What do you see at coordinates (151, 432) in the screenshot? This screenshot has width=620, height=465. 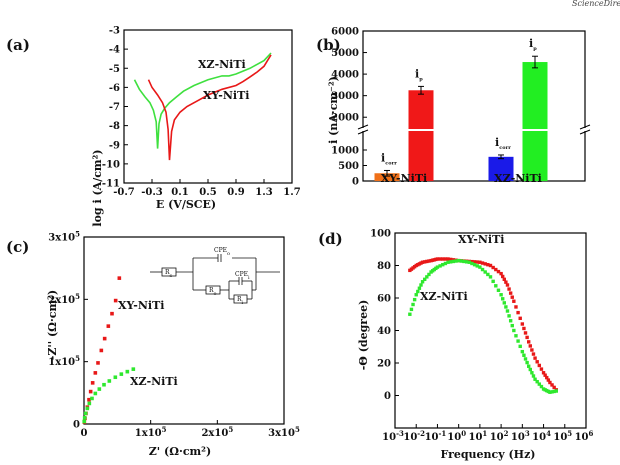 I see `panel-c-xtick-label: 1x105` at bounding box center [151, 432].